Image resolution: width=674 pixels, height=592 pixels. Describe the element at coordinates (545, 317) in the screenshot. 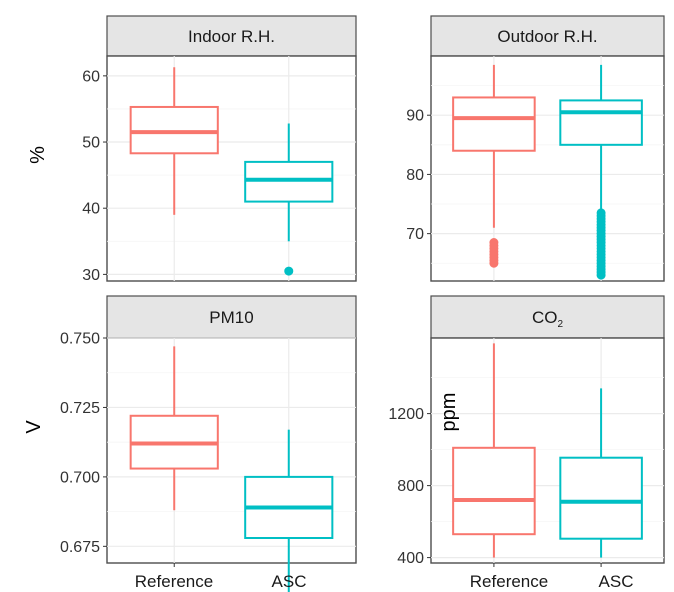

I see `strip-title-co2-main: CO` at that location.